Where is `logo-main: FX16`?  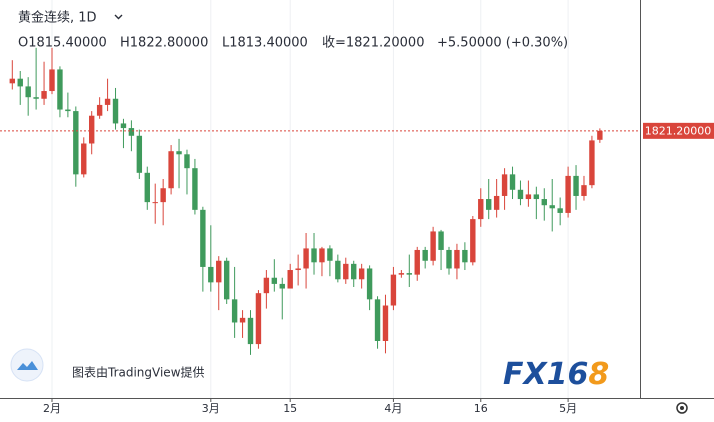
logo-main: FX16 is located at coordinates (545, 374).